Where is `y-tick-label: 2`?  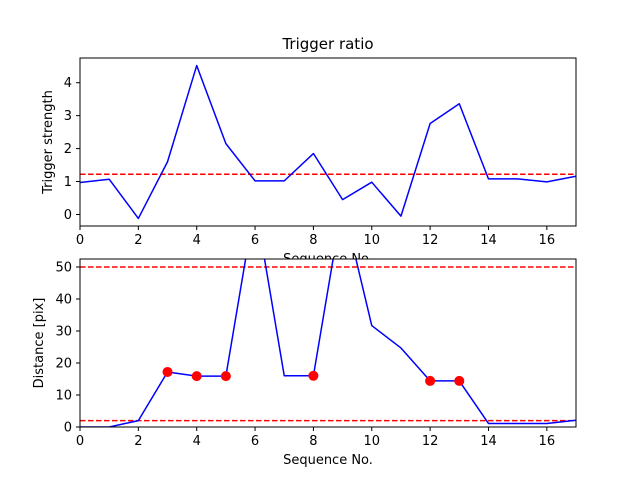
y-tick-label: 2 is located at coordinates (68, 149).